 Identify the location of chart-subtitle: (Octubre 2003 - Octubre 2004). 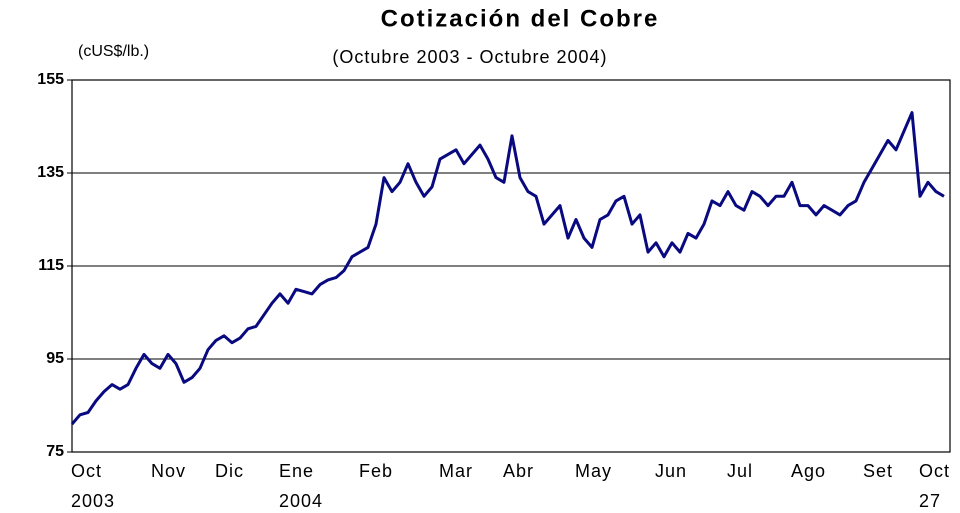
(469, 57).